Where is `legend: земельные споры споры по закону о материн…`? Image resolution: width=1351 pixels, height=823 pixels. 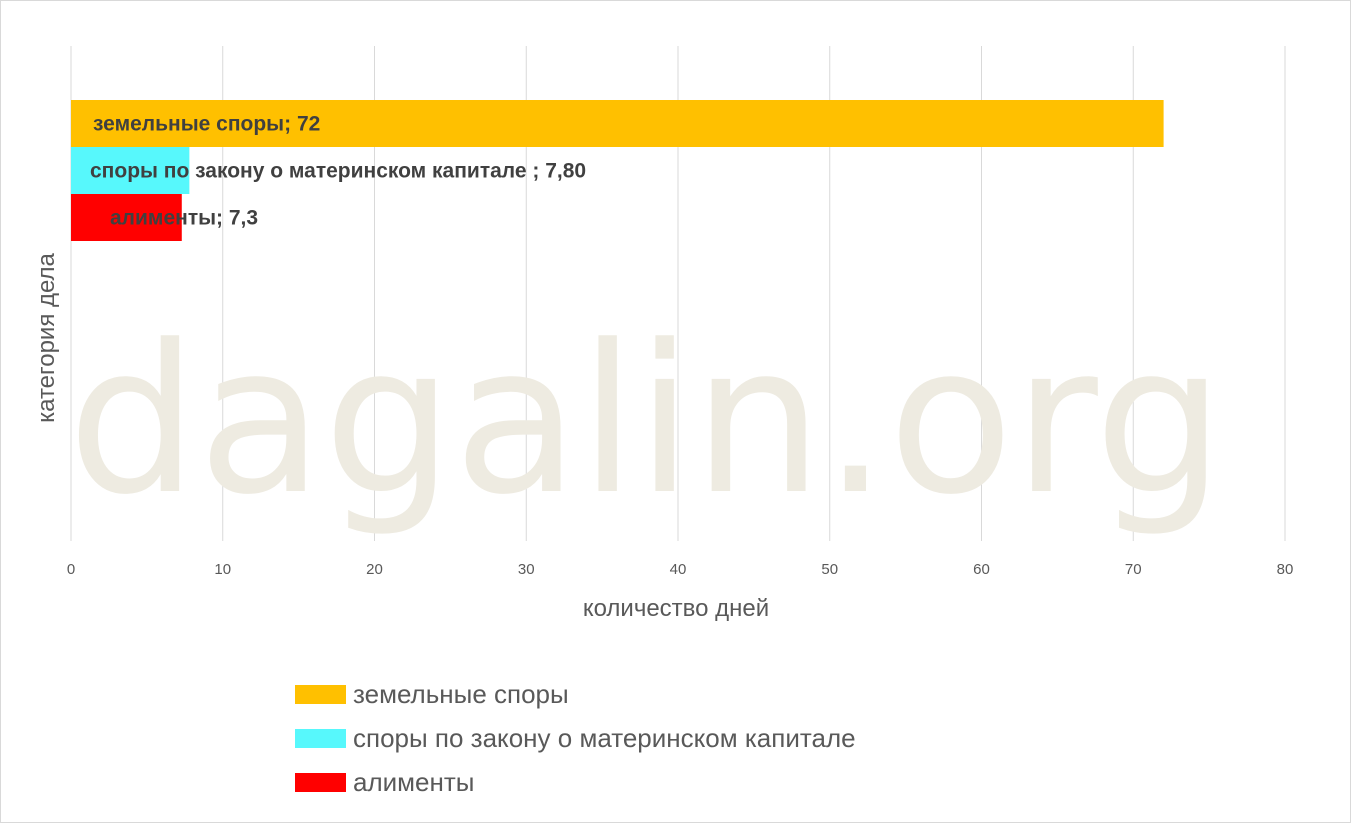
legend: земельные споры споры по закону о материн… is located at coordinates (575, 738).